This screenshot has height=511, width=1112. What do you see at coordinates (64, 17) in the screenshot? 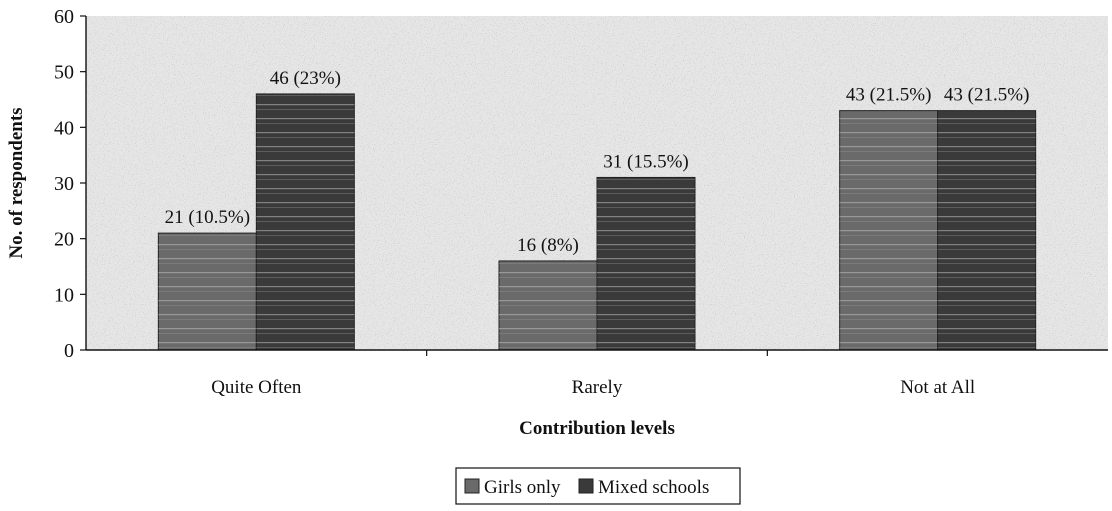
I see `y-tick-label: 60` at bounding box center [64, 17].